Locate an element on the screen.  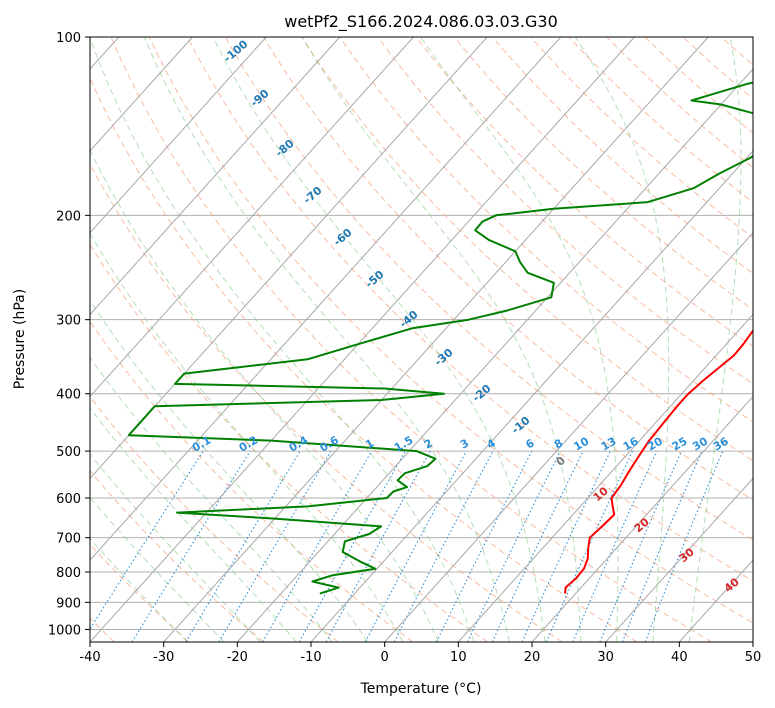
y-tick-label: 700 is located at coordinates (68, 539).